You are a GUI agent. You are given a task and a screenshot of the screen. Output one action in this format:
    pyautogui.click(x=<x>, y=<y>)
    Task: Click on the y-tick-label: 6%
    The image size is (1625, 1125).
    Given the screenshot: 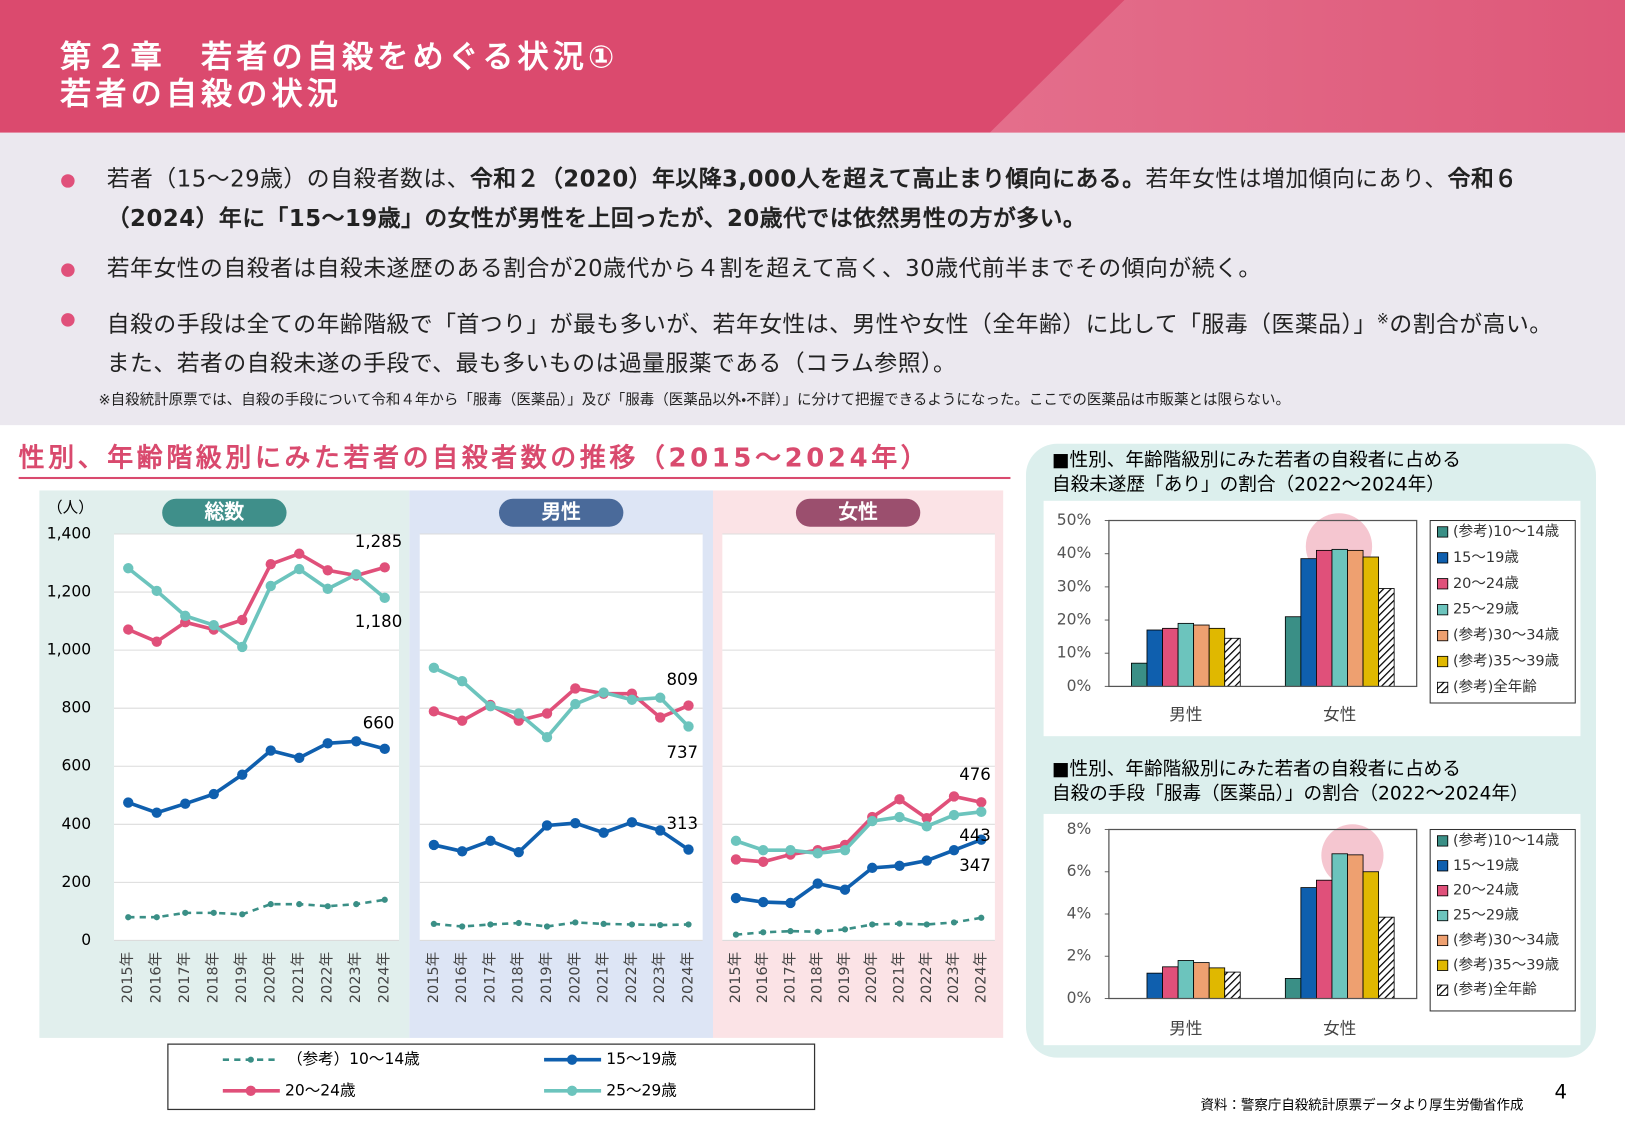 What is the action you would take?
    pyautogui.click(x=1079, y=871)
    